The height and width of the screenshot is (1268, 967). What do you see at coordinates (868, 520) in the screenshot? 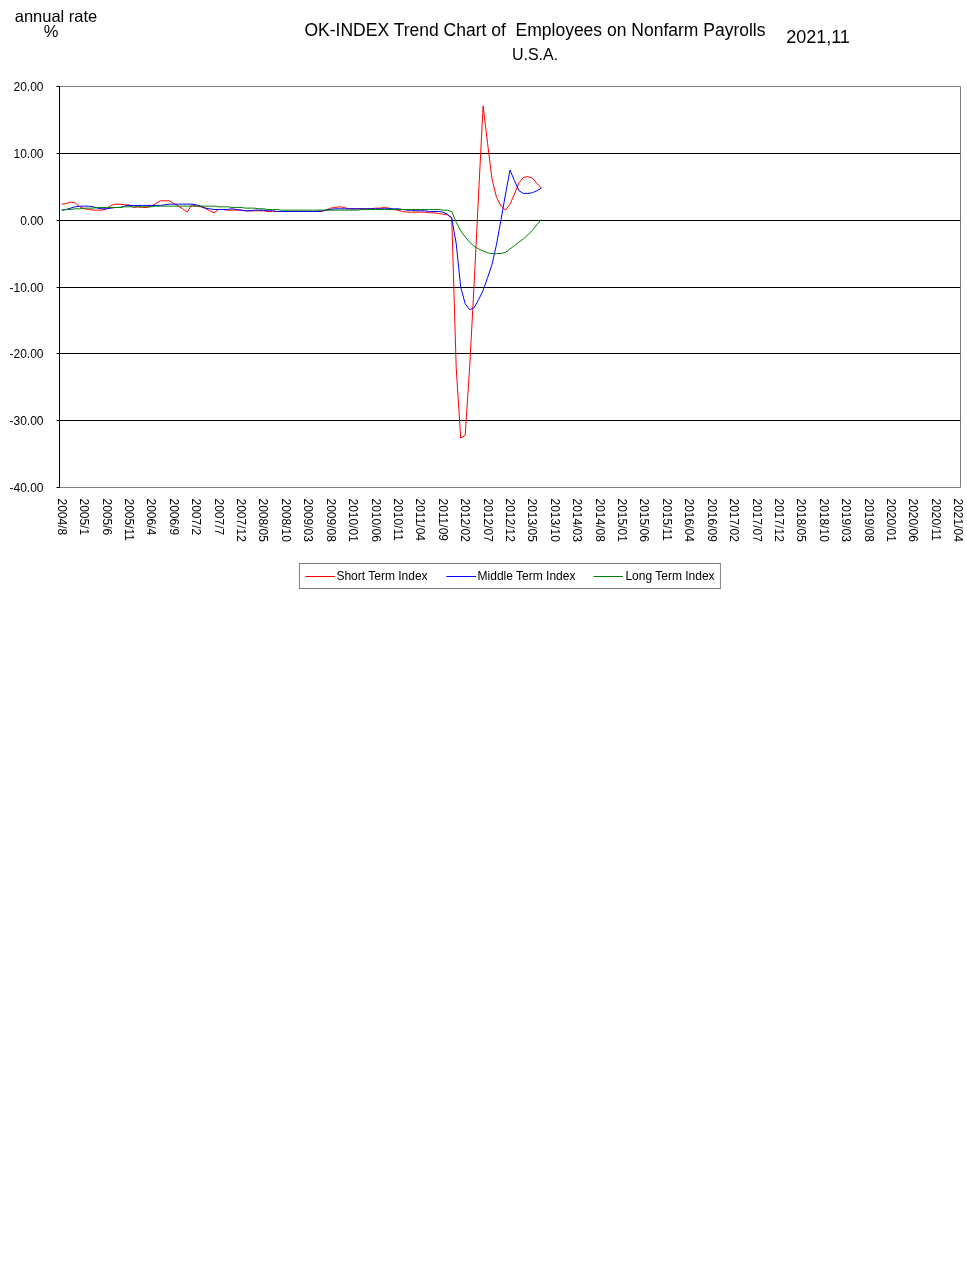
I see `x-tick-label: 2019/08` at bounding box center [868, 520].